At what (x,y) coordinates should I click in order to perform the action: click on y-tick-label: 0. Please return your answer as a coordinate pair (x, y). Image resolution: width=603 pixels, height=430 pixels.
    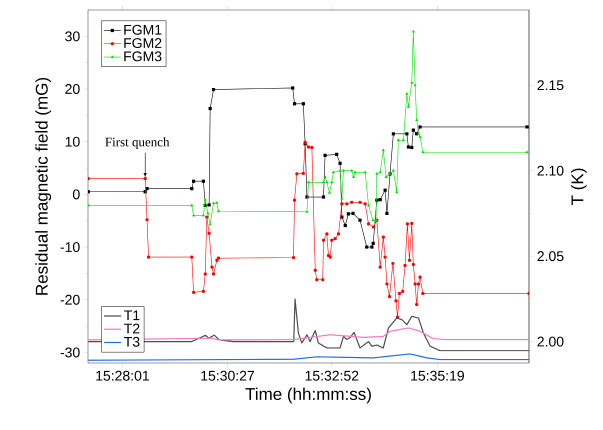
    Looking at the image, I should click on (76, 194).